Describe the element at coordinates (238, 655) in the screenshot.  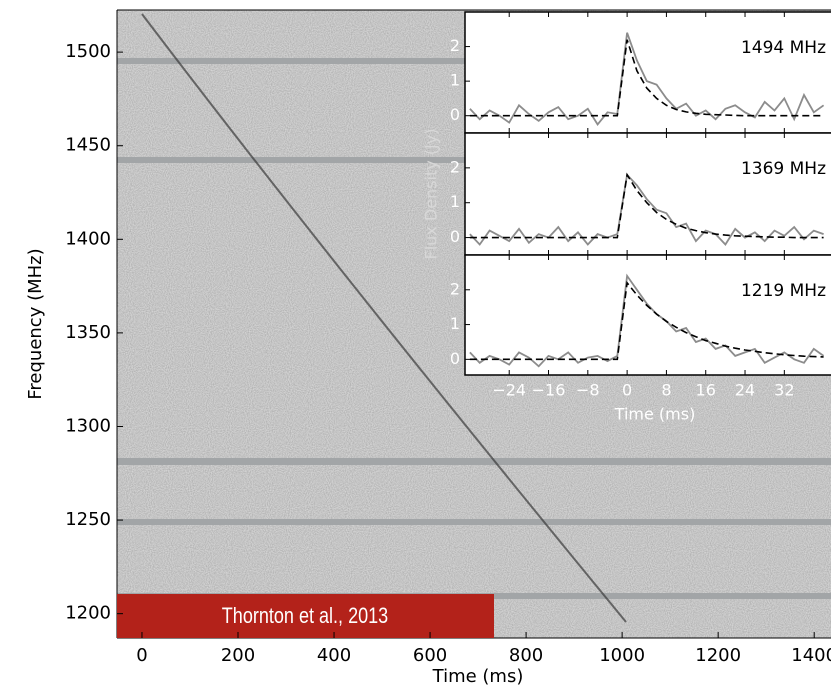
I see `x-tick-label: 200` at that location.